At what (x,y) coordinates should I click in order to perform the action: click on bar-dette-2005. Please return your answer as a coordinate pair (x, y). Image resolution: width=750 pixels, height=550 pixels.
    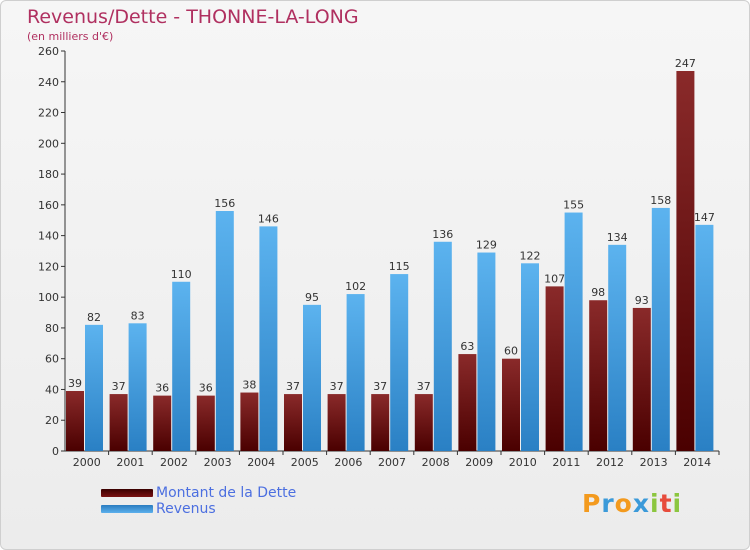
    Looking at the image, I should click on (293, 422).